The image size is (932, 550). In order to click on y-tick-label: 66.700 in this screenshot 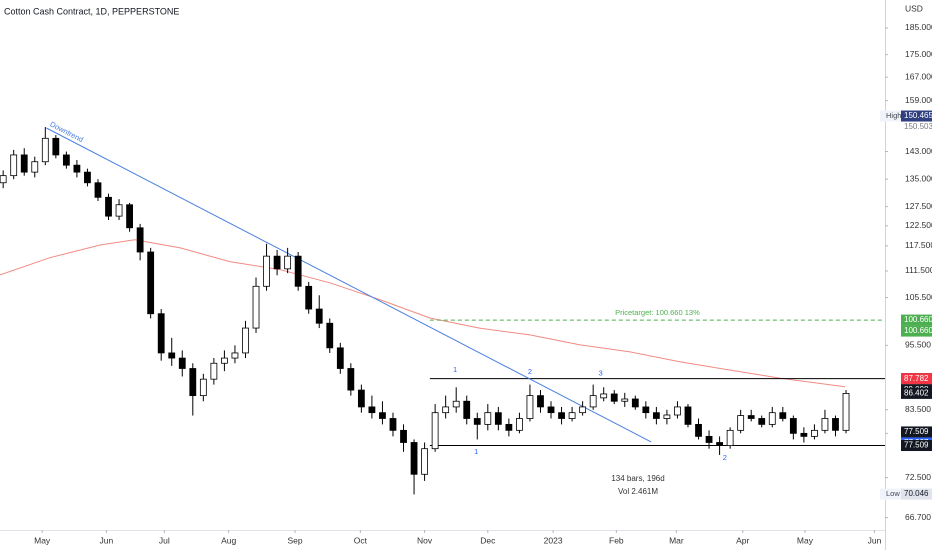, I will do `click(918, 517)`.